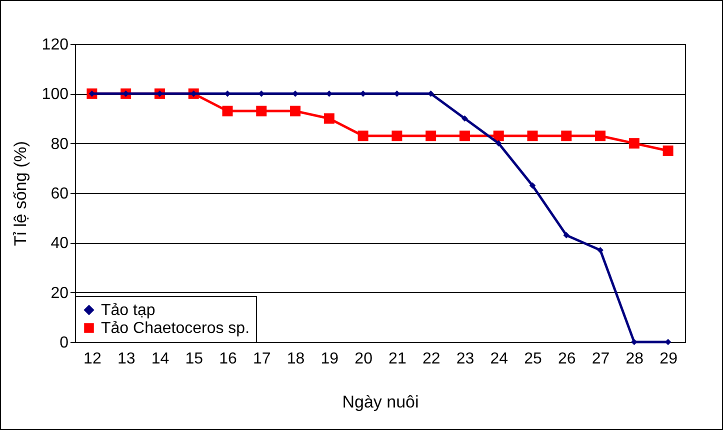 This screenshot has width=725, height=432. Describe the element at coordinates (20, 193) in the screenshot. I see `y-axis-title: Tỉ lệ sống (%)` at that location.